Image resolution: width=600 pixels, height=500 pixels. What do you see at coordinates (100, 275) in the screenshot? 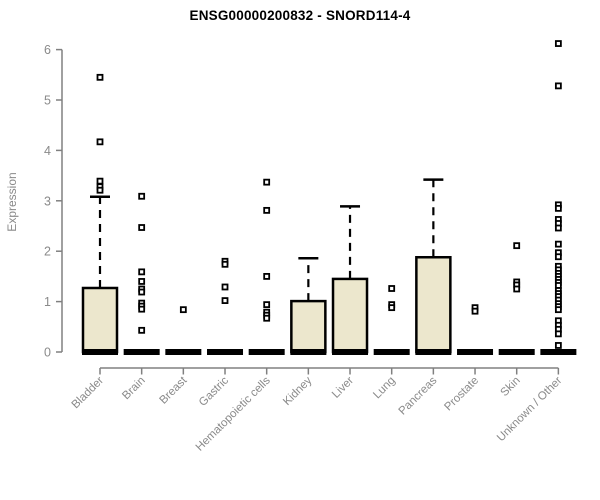
I see `box-bladder` at bounding box center [100, 275].